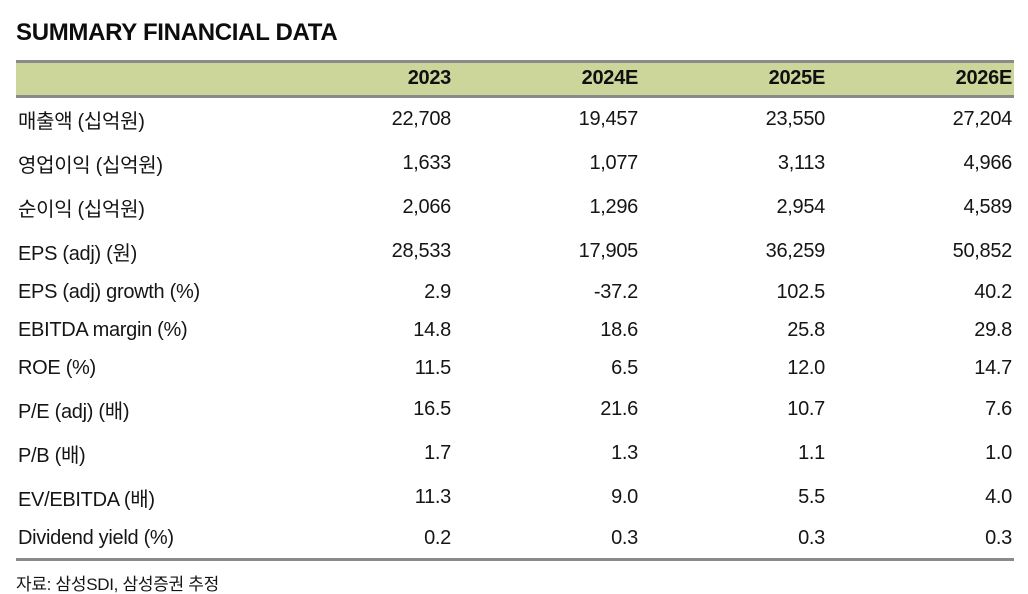 This screenshot has width=1028, height=594. I want to click on cell-value: 11.3, so click(433, 497).